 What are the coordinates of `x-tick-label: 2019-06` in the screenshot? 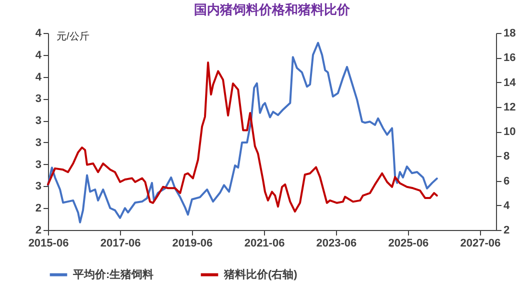 It's located at (192, 244).